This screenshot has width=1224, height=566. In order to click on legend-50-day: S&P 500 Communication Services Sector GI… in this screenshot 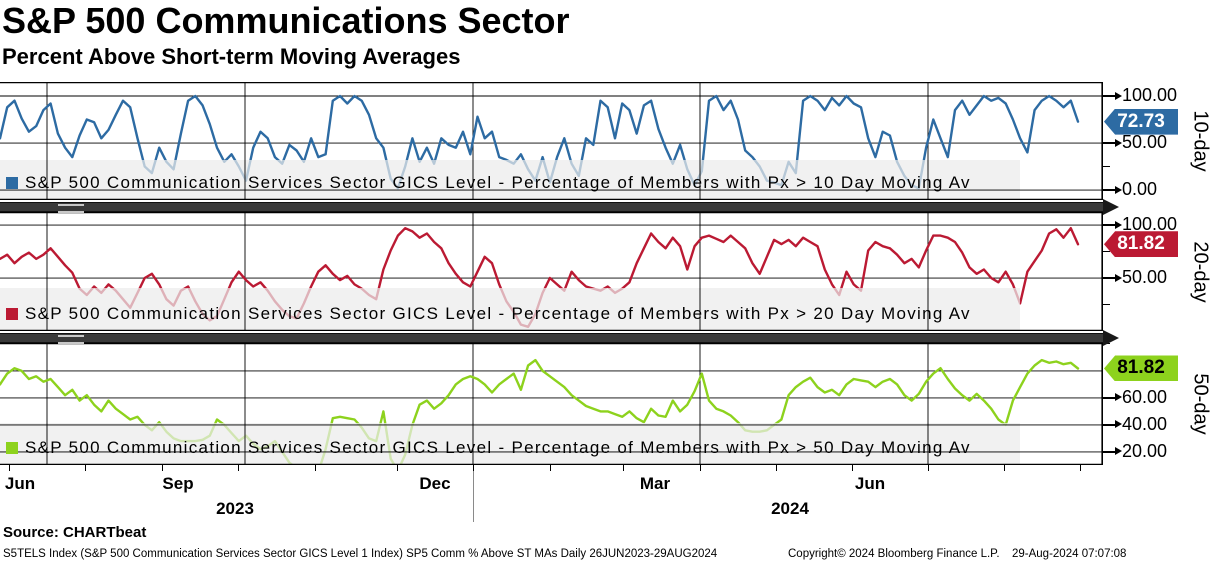, I will do `click(488, 448)`.